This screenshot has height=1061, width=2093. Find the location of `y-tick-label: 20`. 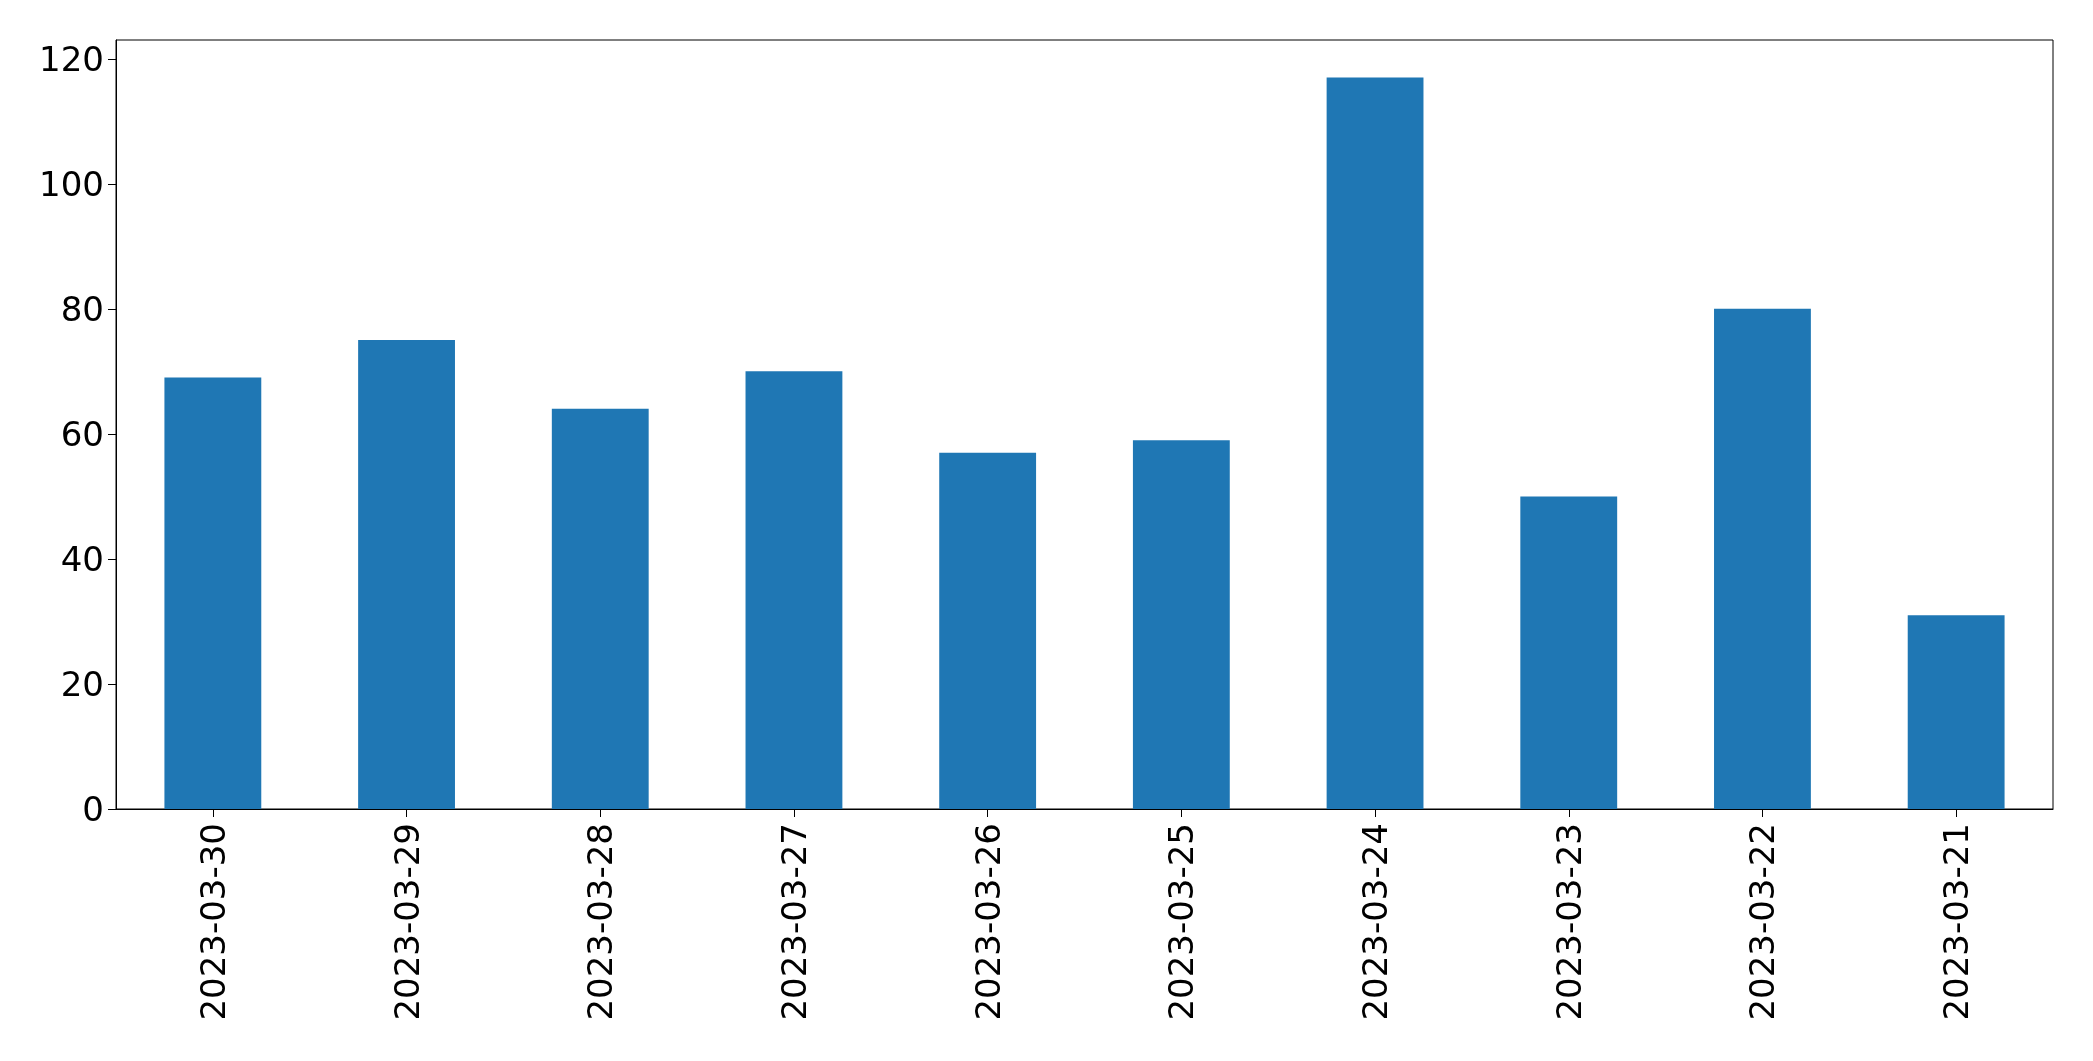

y-tick-label: 20 is located at coordinates (82, 683).